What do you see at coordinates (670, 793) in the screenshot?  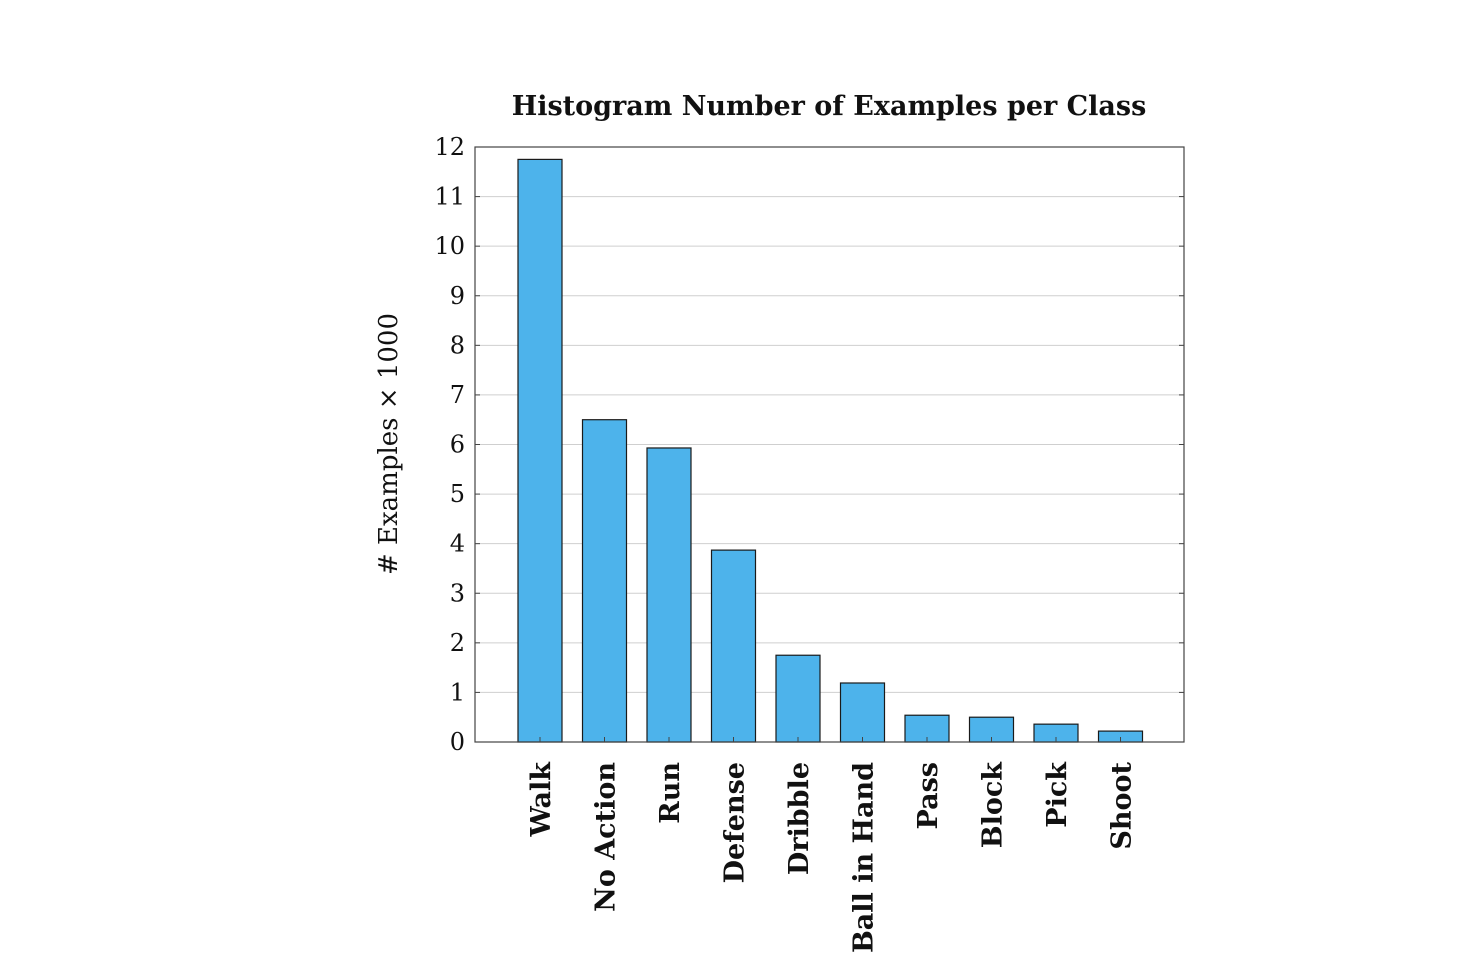 I see `x-tick-label: Run` at bounding box center [670, 793].